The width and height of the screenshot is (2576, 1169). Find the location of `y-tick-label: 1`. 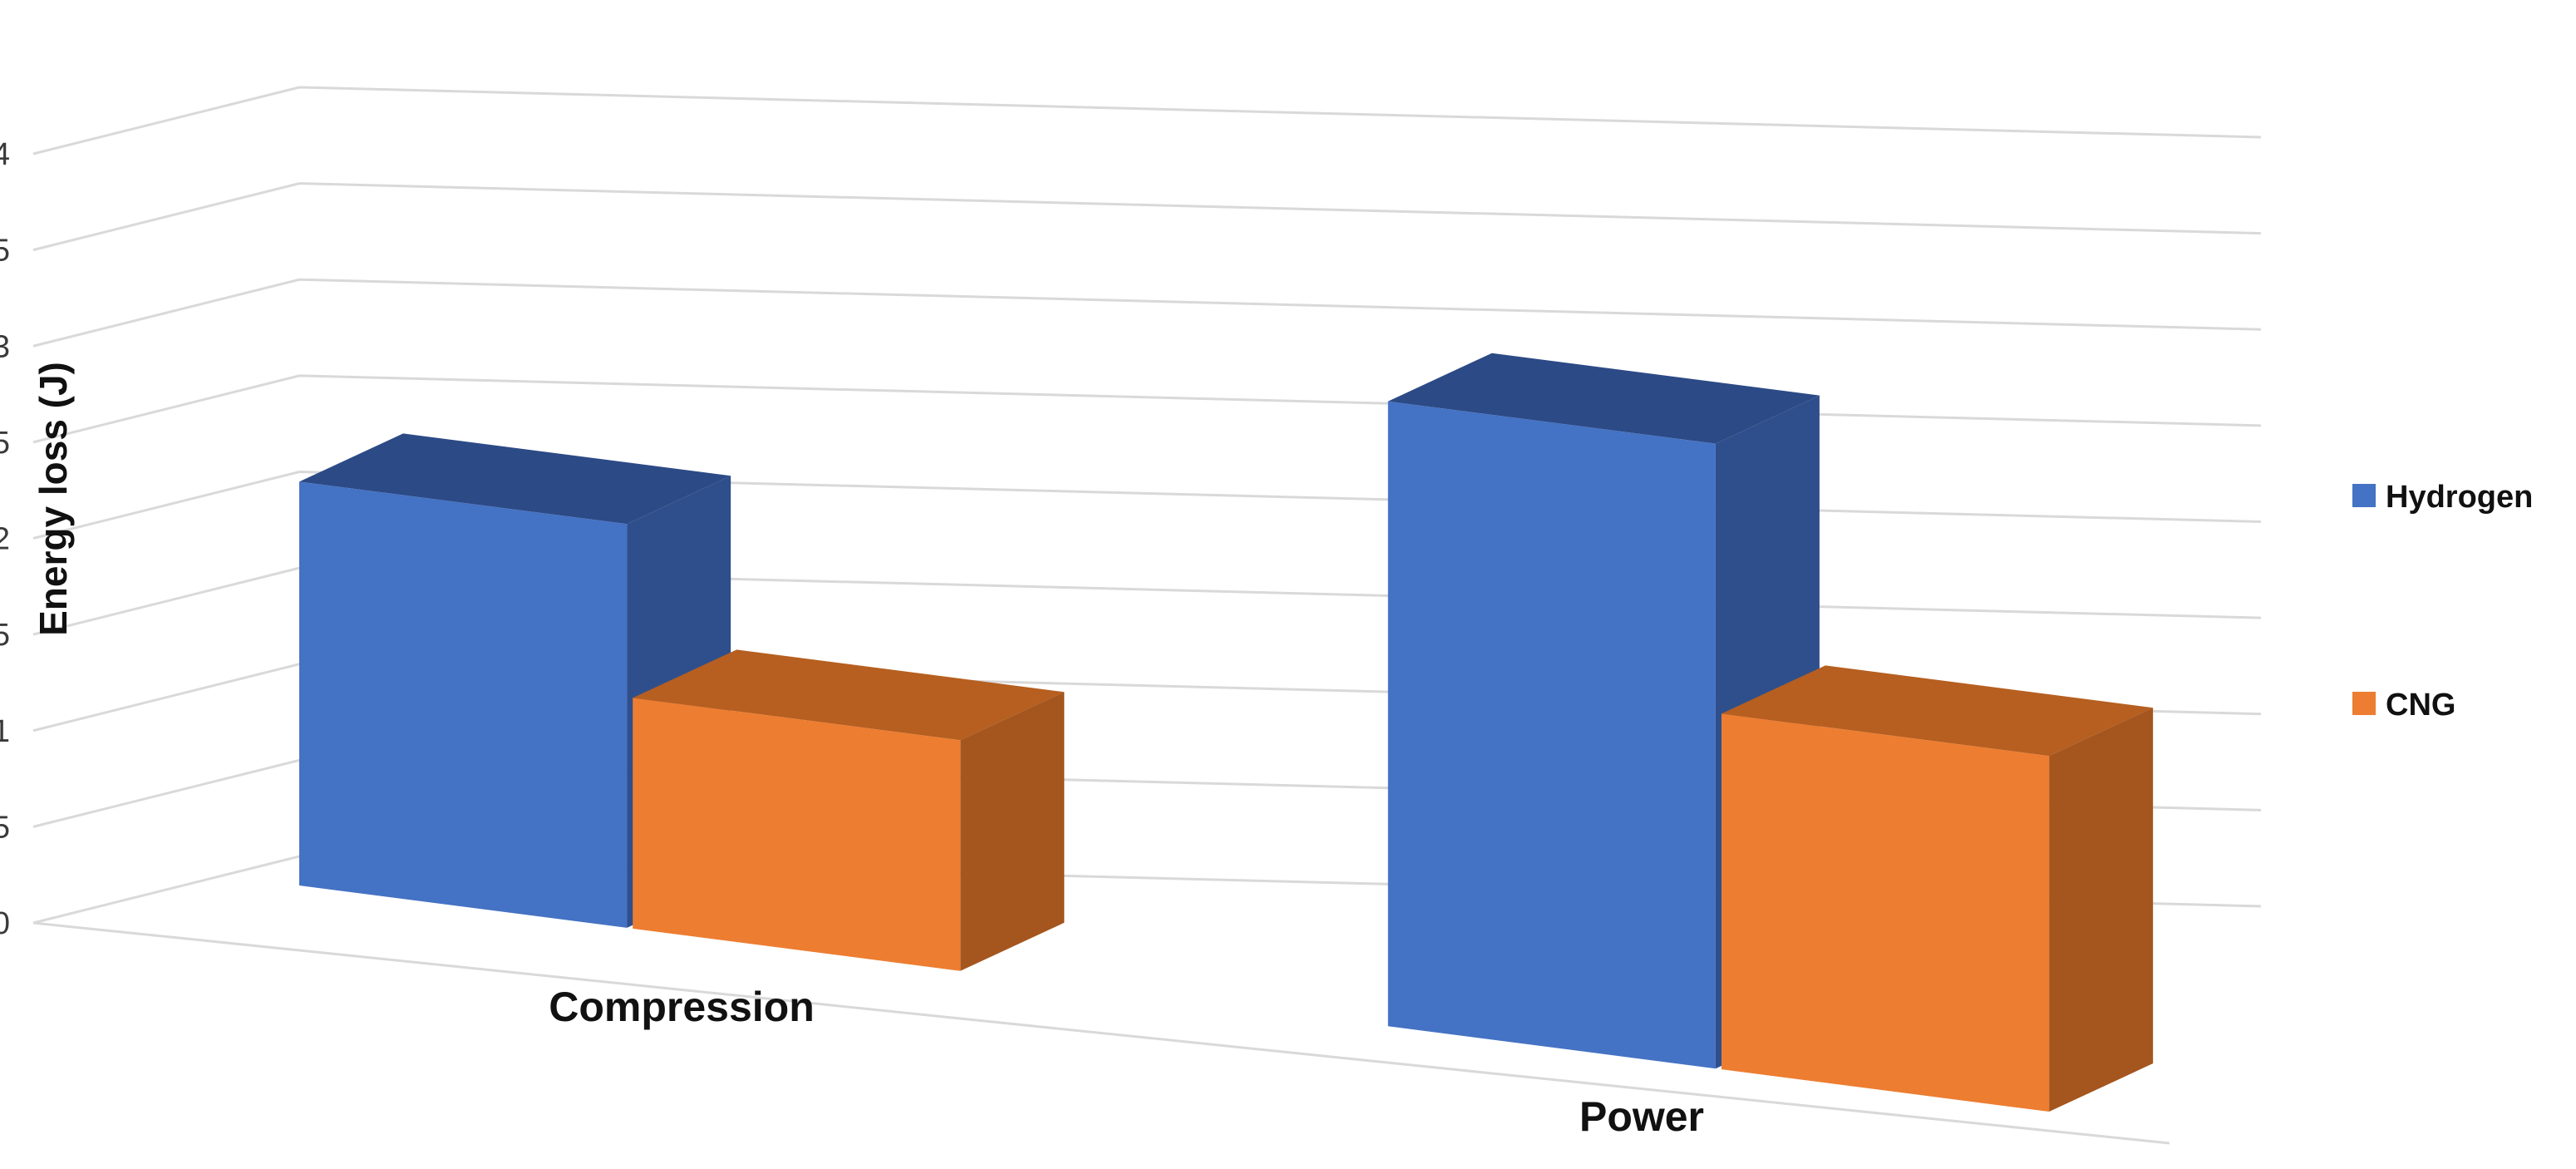

y-tick-label: 1 is located at coordinates (5, 731).